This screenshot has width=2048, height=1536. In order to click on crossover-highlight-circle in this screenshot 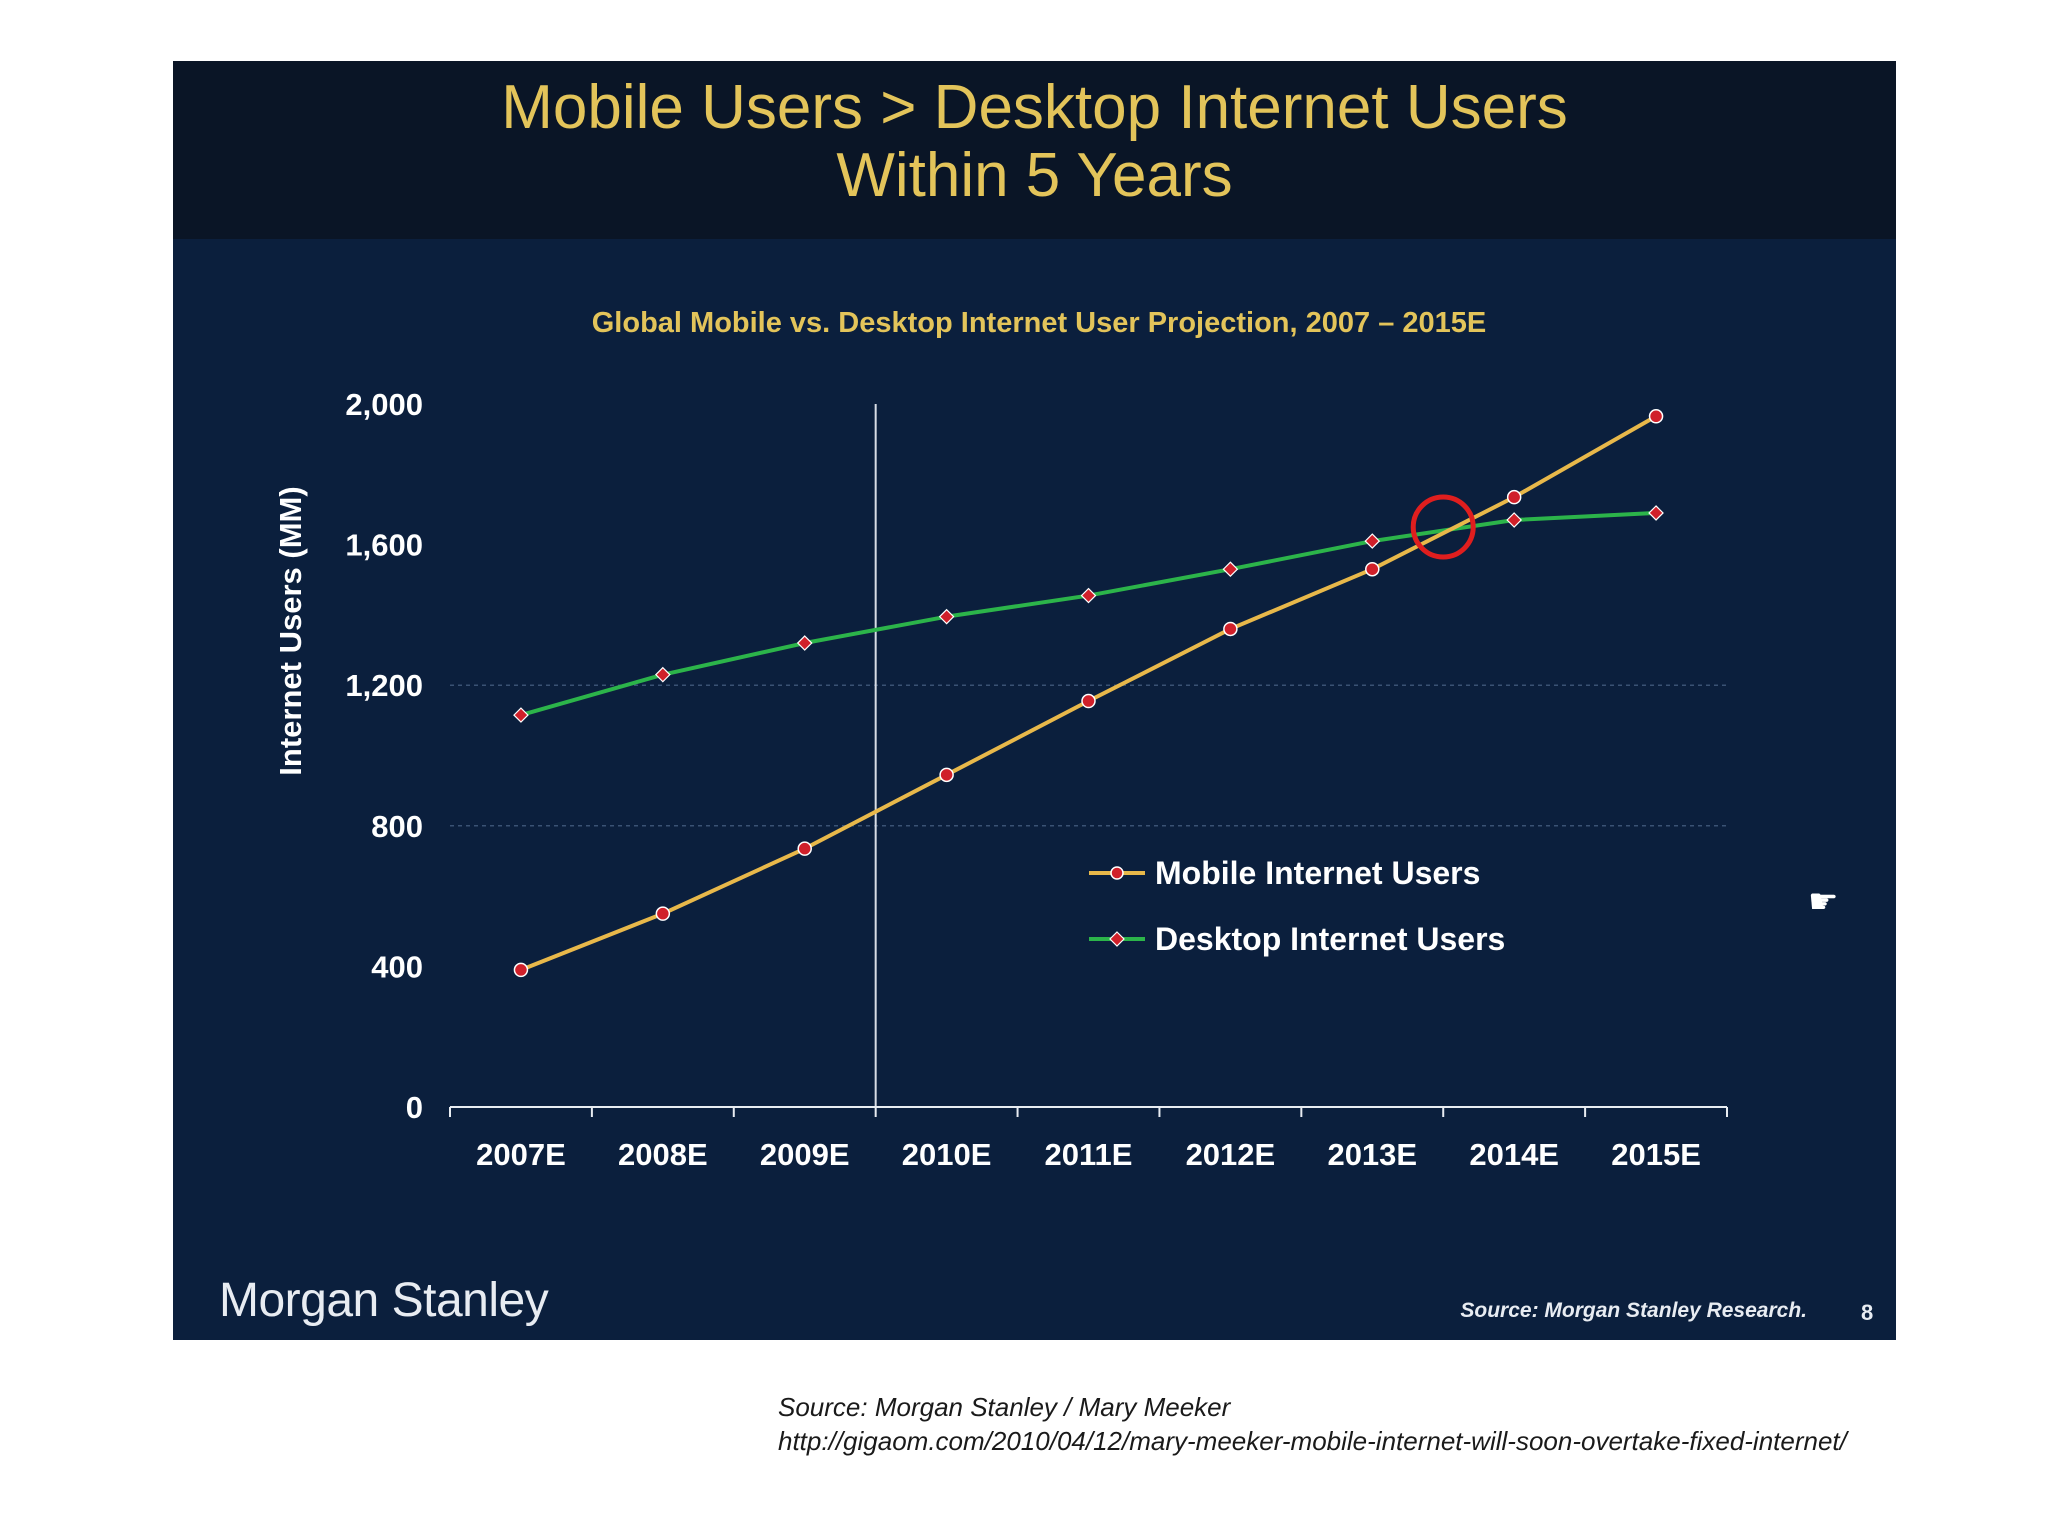, I will do `click(1443, 527)`.